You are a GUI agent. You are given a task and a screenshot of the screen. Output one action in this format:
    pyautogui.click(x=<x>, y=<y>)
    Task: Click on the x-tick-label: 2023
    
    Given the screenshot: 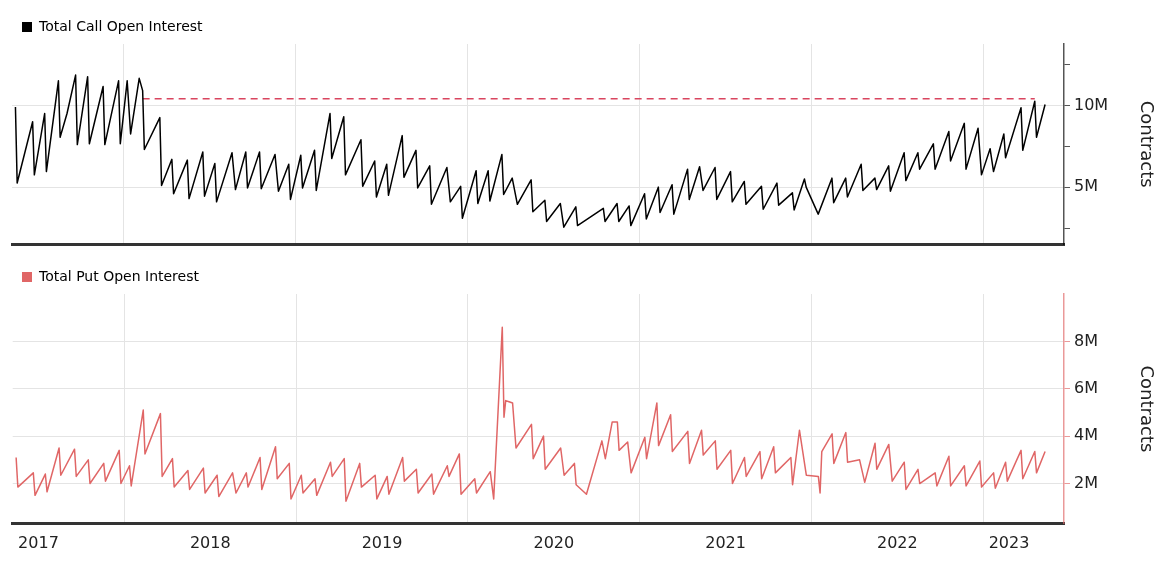 What is the action you would take?
    pyautogui.click(x=1009, y=542)
    